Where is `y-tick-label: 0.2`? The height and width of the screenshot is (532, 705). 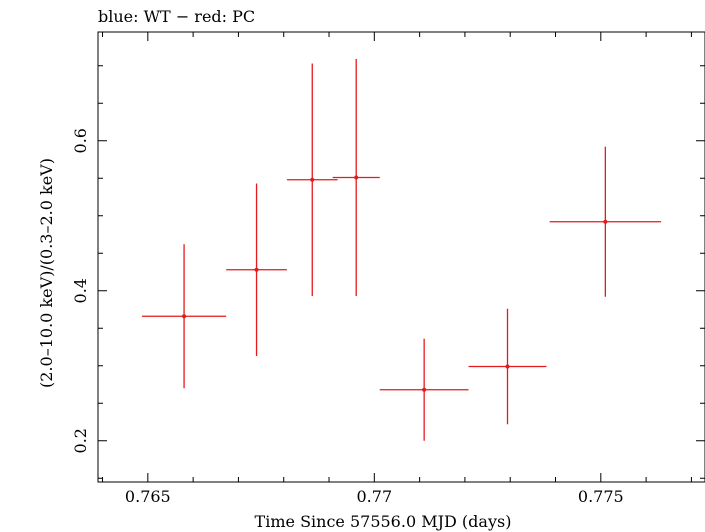
y-tick-label: 0.2 is located at coordinates (80, 440).